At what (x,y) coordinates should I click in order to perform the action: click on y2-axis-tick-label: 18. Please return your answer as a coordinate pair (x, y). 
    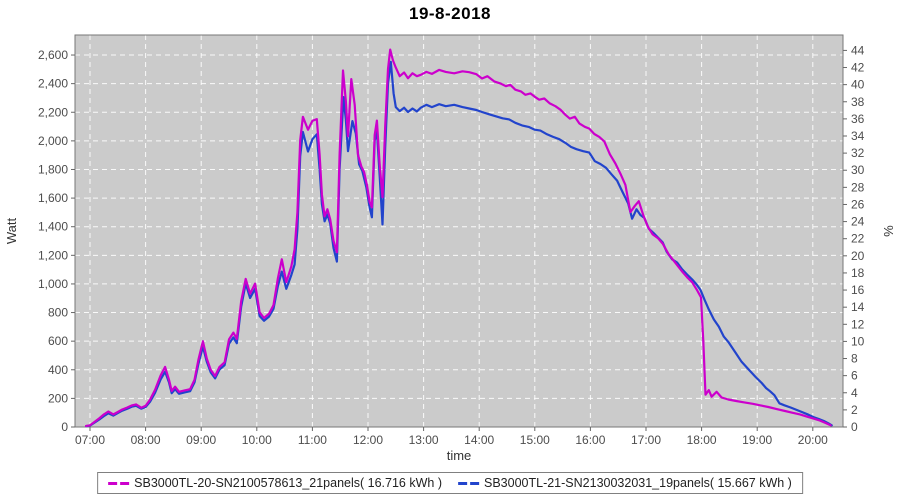
    Looking at the image, I should click on (858, 273).